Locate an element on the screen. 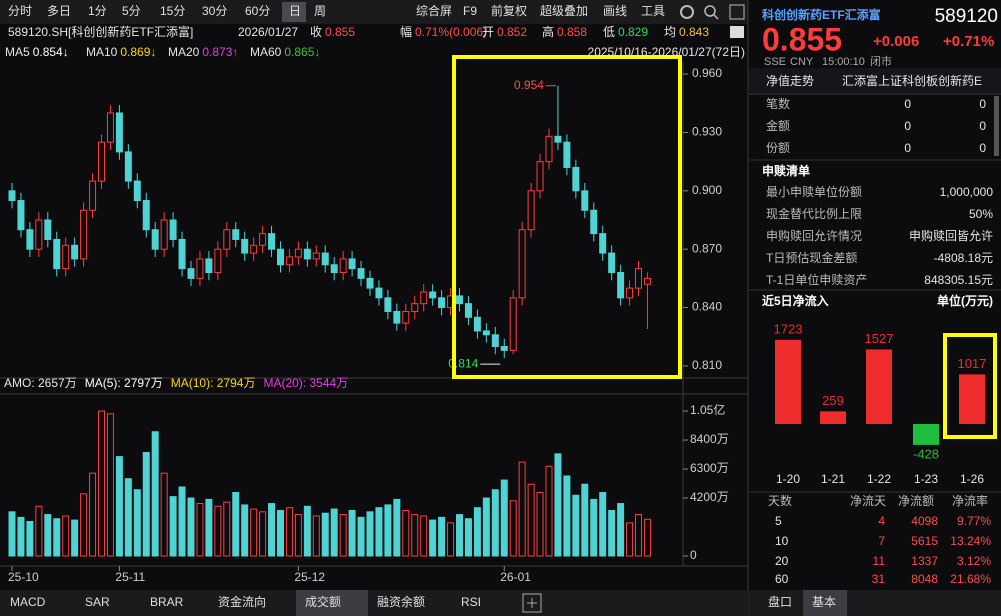 Image resolution: width=1001 pixels, height=616 pixels. table-cell: 4 is located at coordinates (881, 521).